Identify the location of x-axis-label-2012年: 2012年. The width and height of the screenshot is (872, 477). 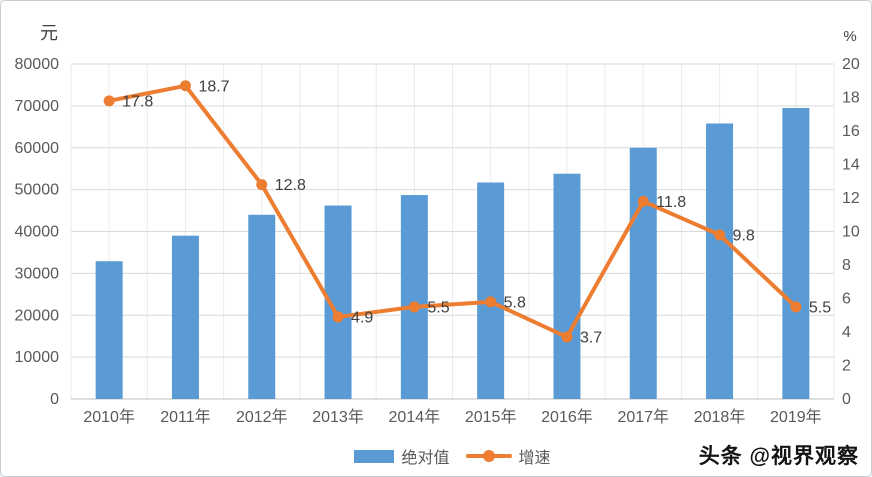
(262, 417).